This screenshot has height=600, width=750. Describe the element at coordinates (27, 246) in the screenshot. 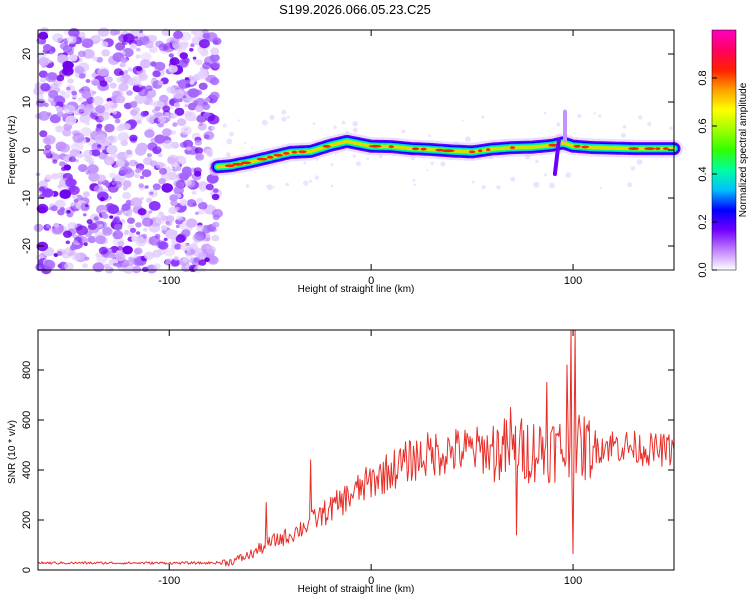

I see `y-tick-label: -20` at that location.